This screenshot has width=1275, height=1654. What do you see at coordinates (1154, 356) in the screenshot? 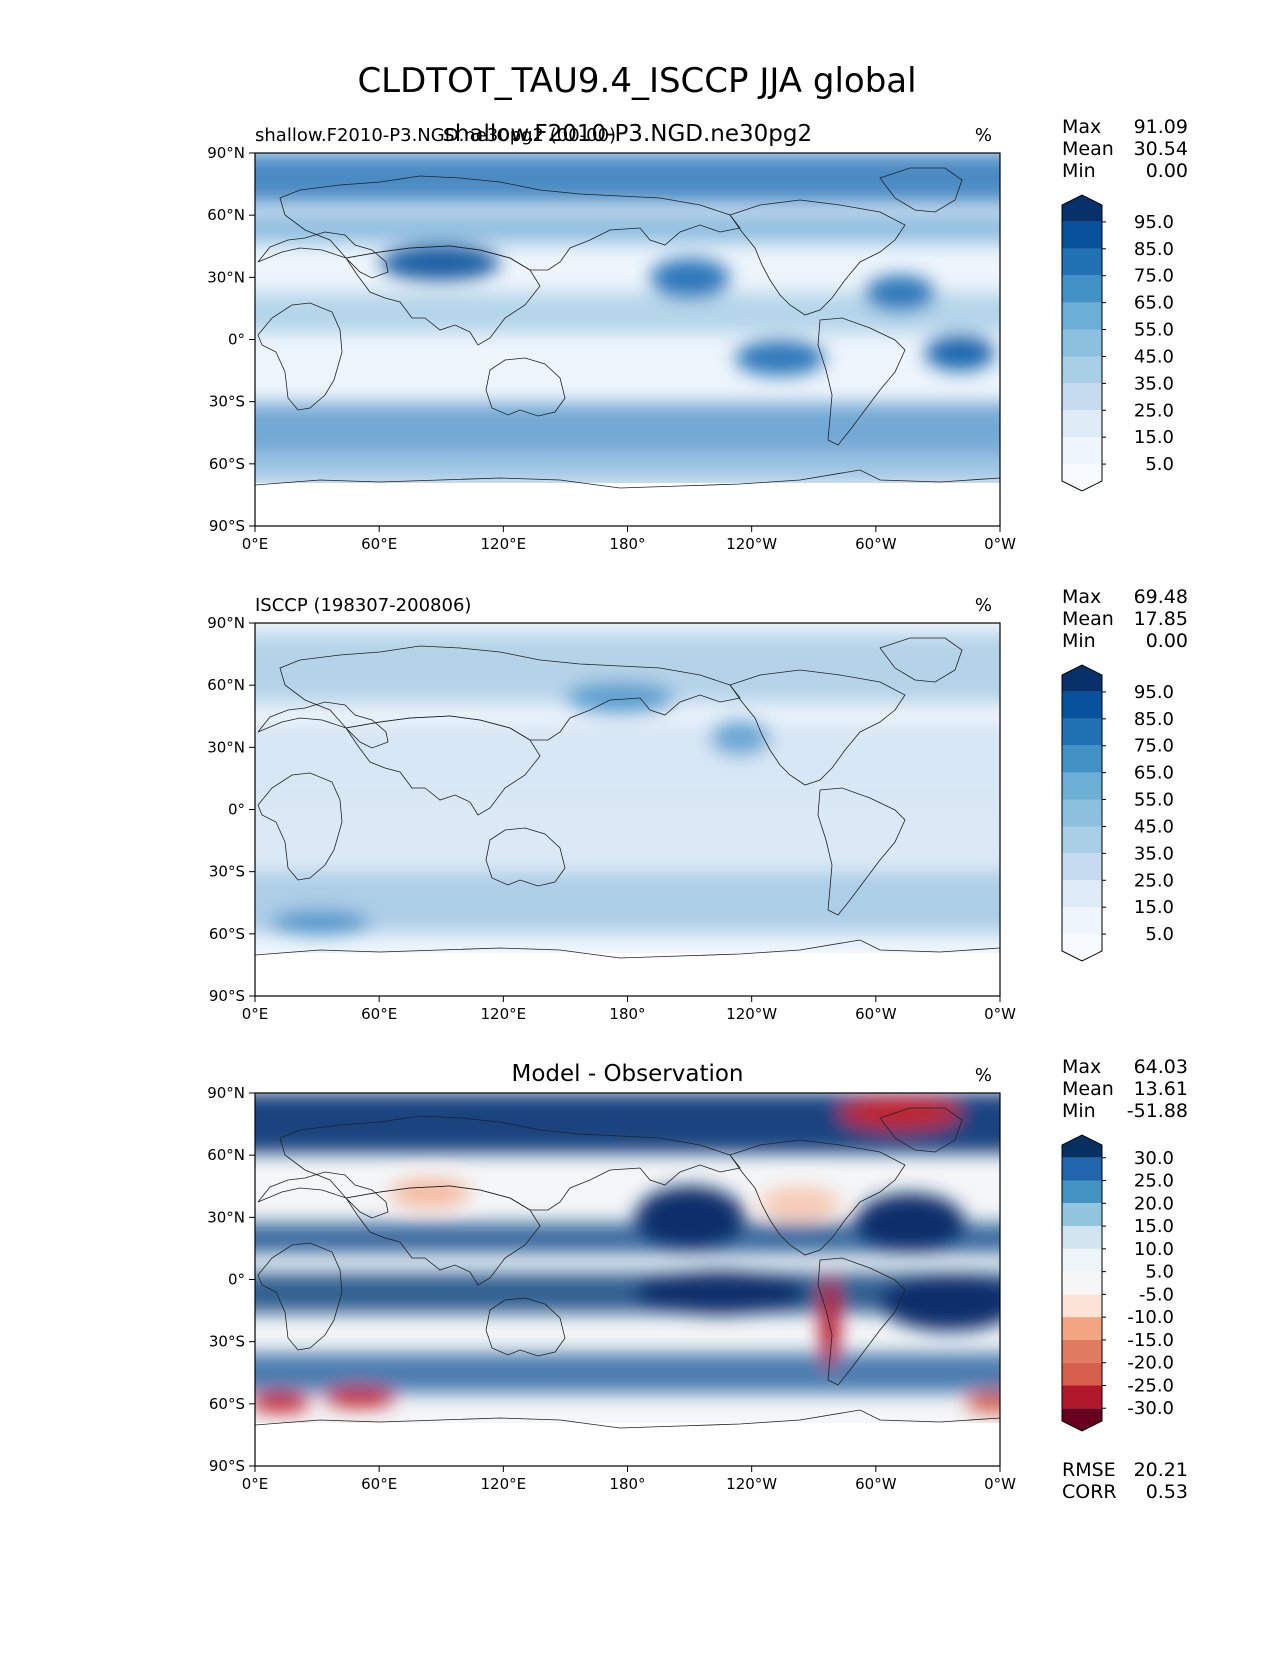
I see `colorbar-label: 45.0` at bounding box center [1154, 356].